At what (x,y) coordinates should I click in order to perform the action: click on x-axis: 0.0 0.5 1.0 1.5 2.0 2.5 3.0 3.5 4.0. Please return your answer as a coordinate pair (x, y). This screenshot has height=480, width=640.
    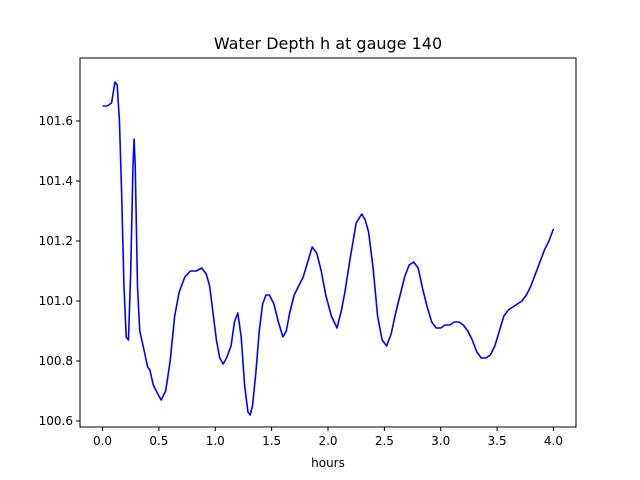
    Looking at the image, I should click on (328, 437).